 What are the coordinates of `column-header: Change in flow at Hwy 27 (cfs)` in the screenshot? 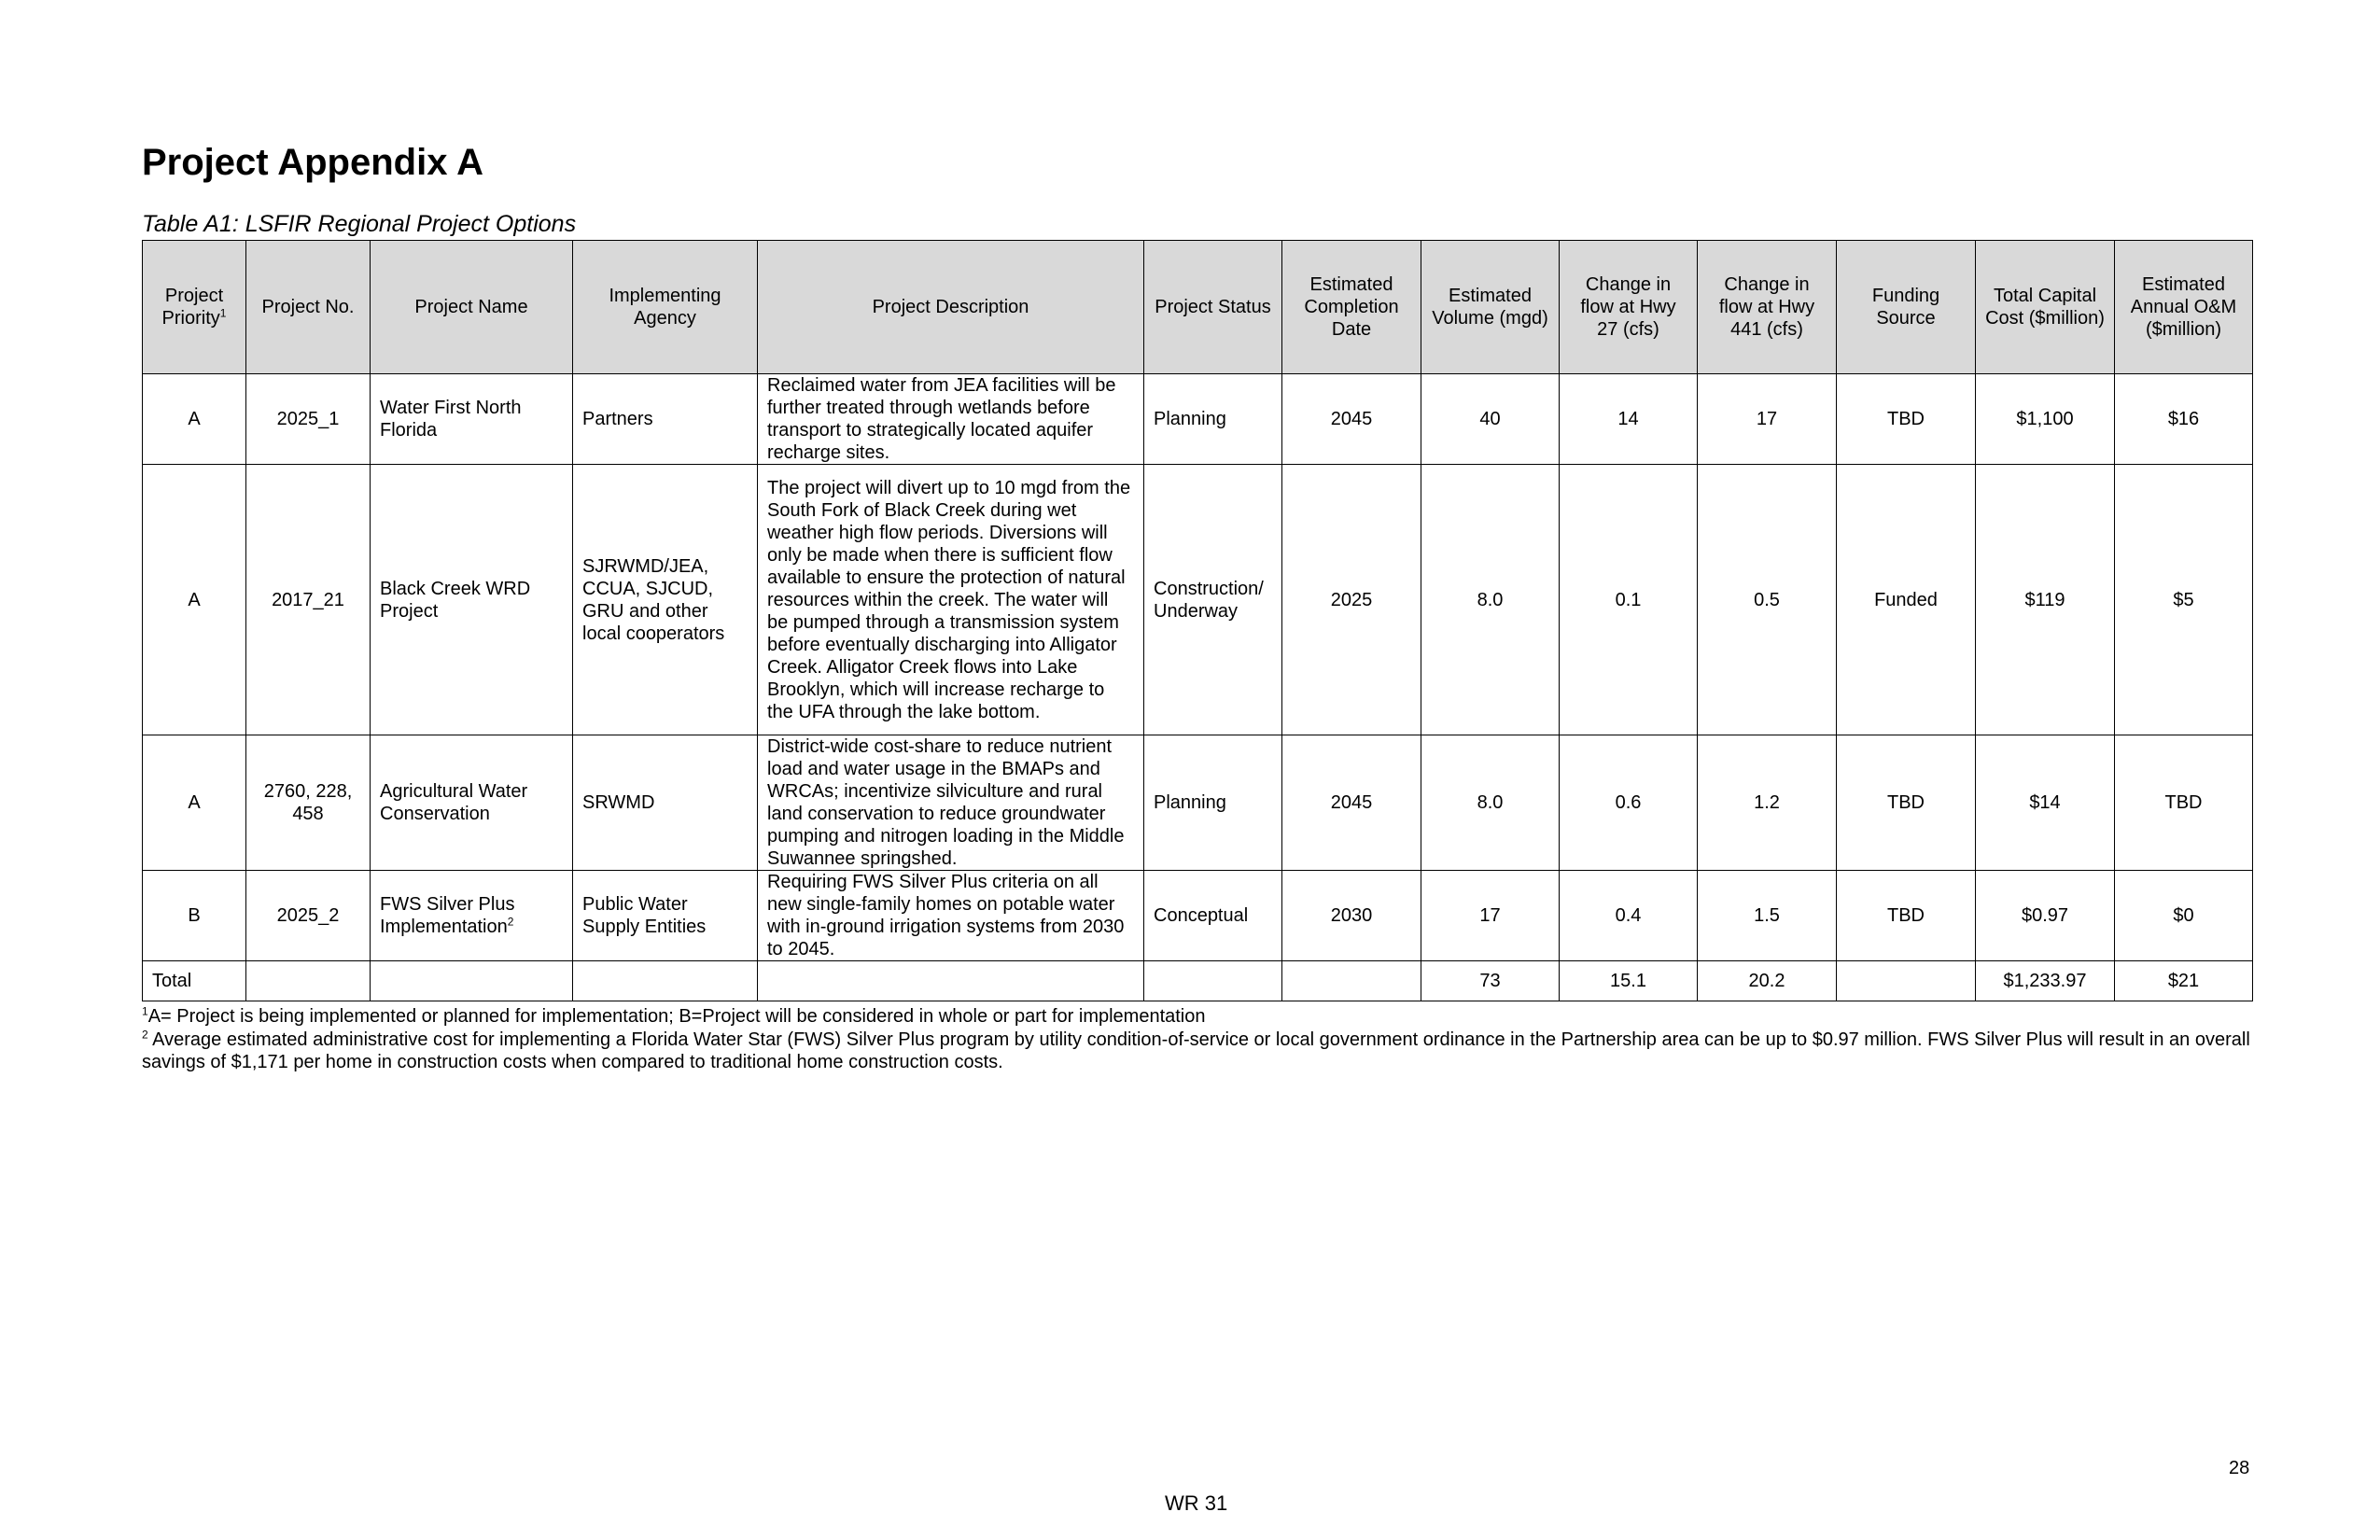 It's located at (1628, 307).